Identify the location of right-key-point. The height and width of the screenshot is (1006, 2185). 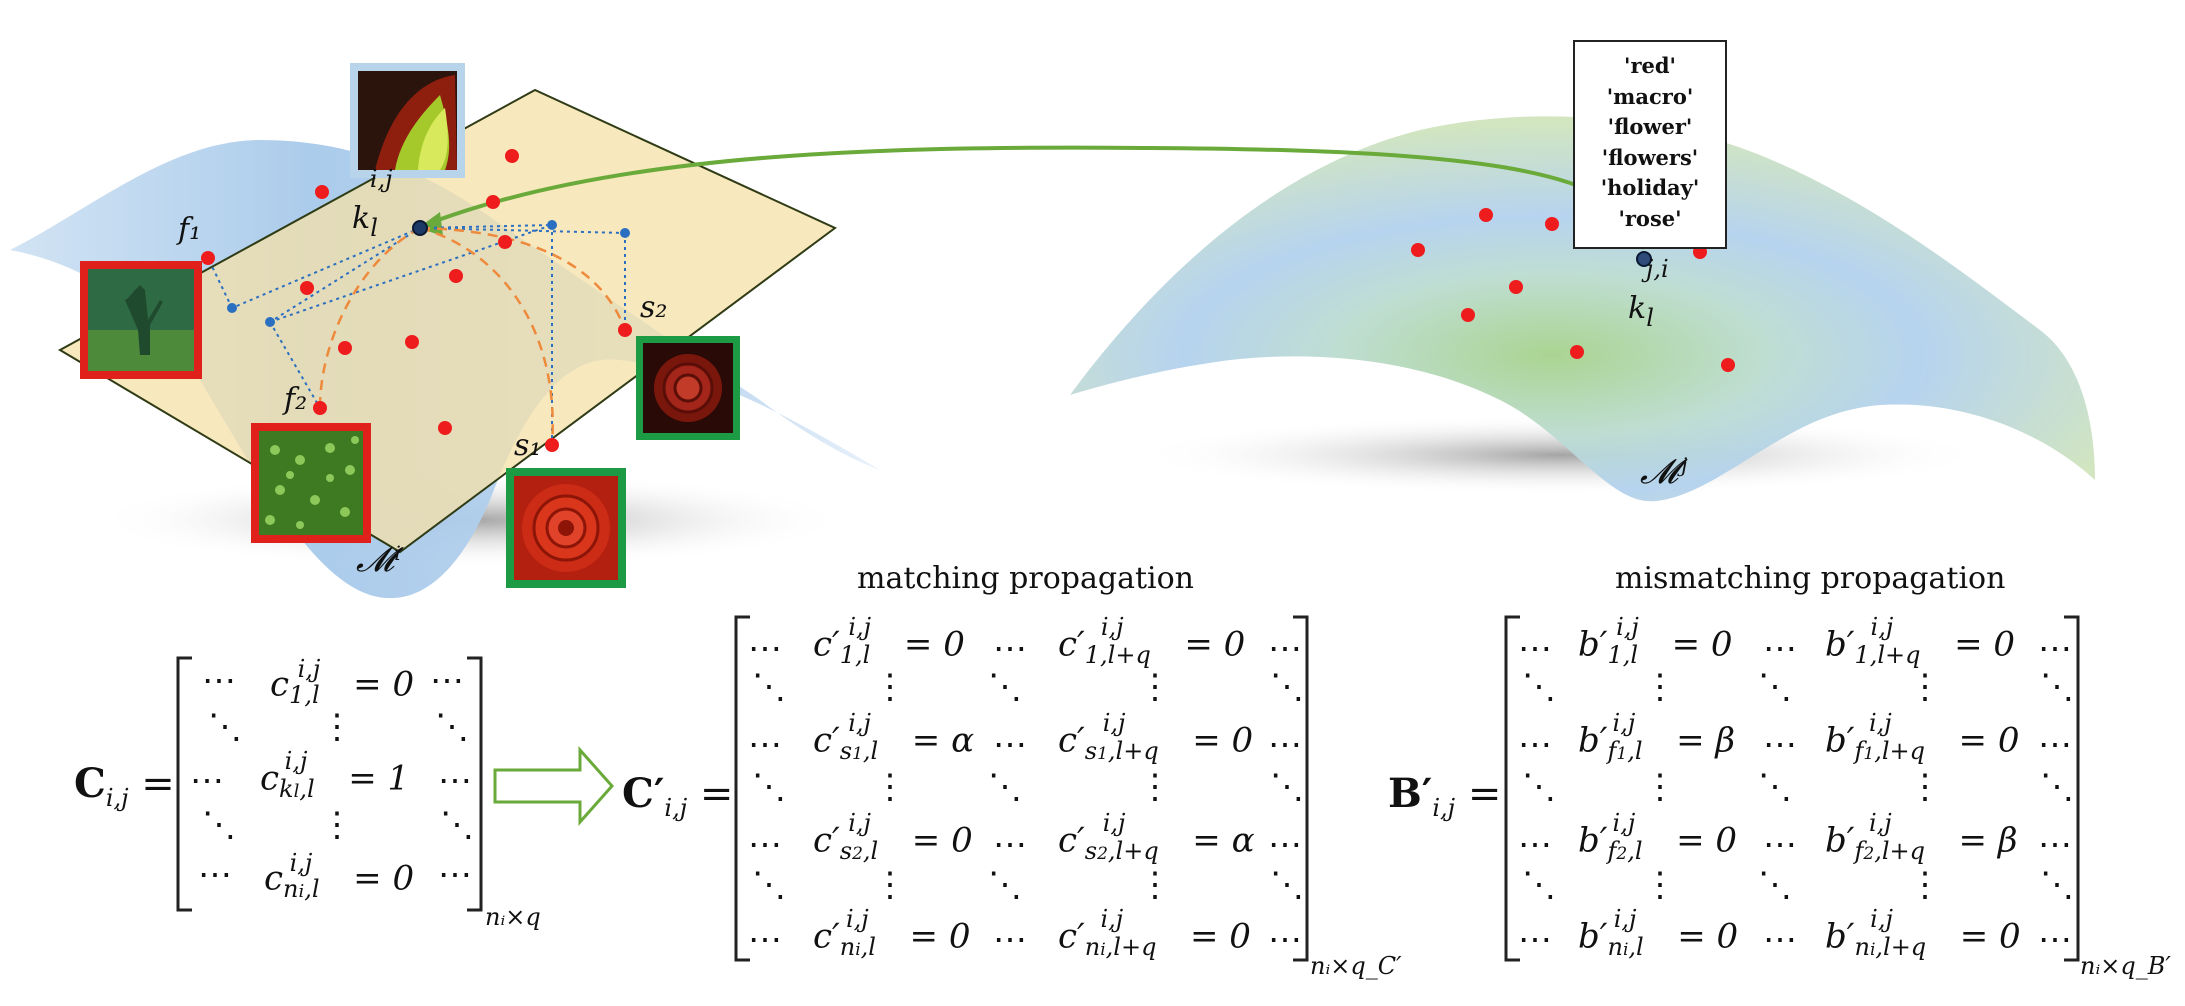
(1644, 259).